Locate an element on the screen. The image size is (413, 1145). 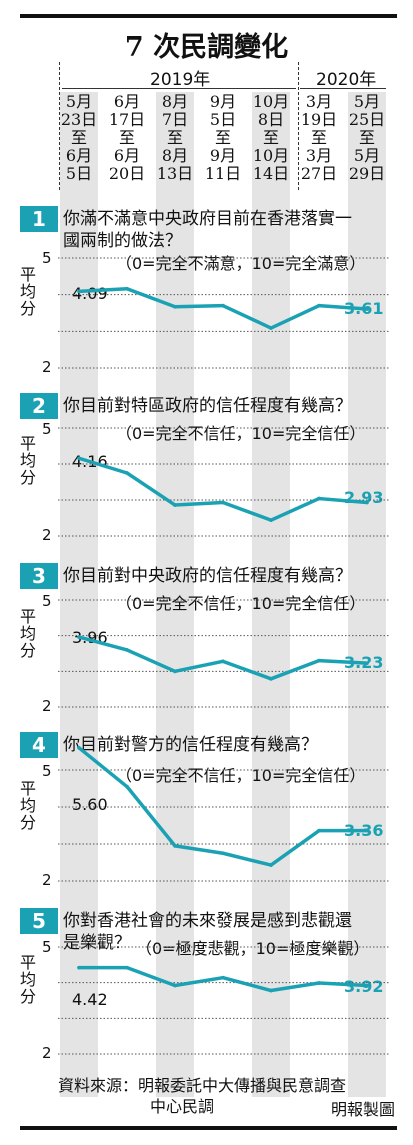
question-text: 你目前對中央政府的信任程度有幾高？ is located at coordinates (207, 576).